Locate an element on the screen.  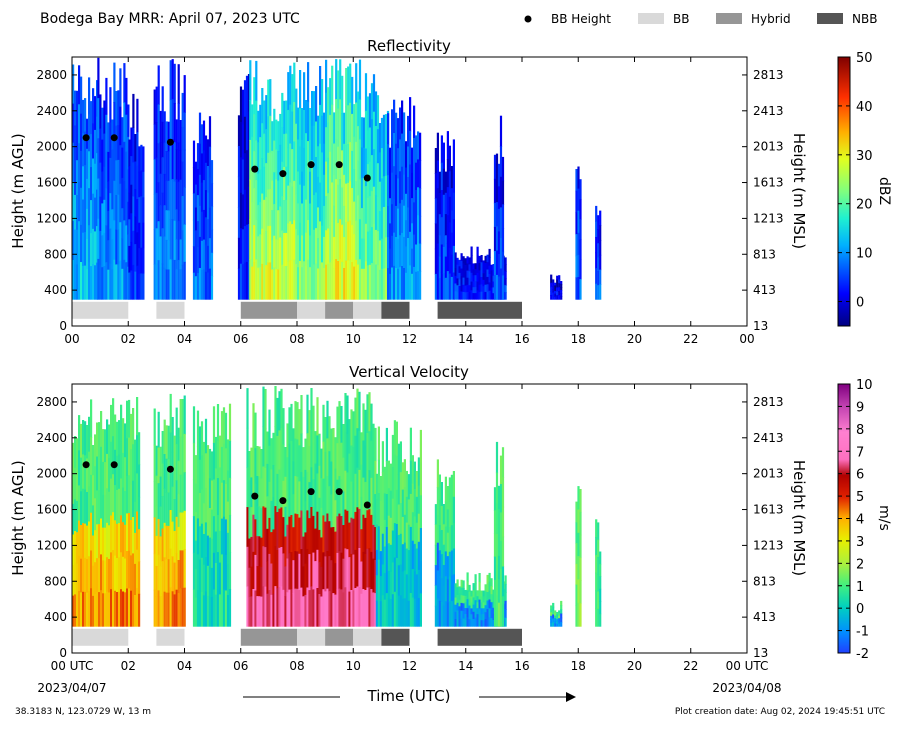
bb-height-point is located at coordinates (367, 505).